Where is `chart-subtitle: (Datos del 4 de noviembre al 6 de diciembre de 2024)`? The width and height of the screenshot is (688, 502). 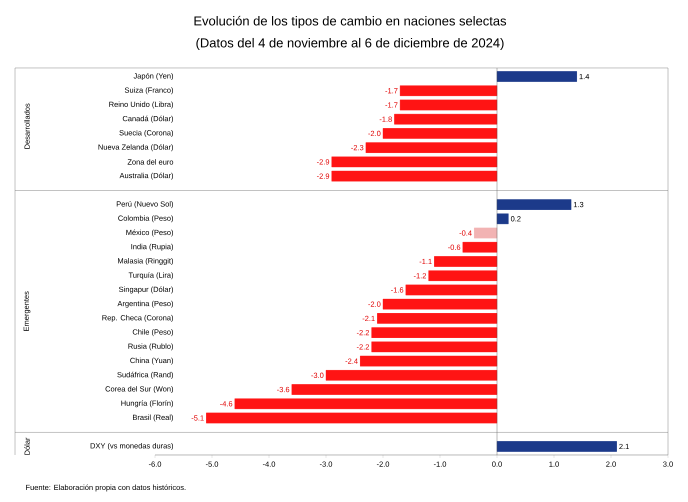
chart-subtitle: (Datos del 4 de noviembre al 6 de diciembre de 2024) is located at coordinates (350, 44).